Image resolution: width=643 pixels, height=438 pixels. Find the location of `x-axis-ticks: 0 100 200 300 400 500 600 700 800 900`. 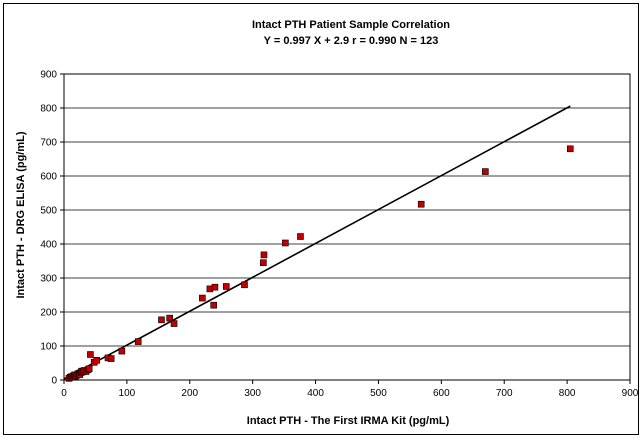

x-axis-ticks: 0 100 200 300 400 500 600 700 800 900 is located at coordinates (350, 389).